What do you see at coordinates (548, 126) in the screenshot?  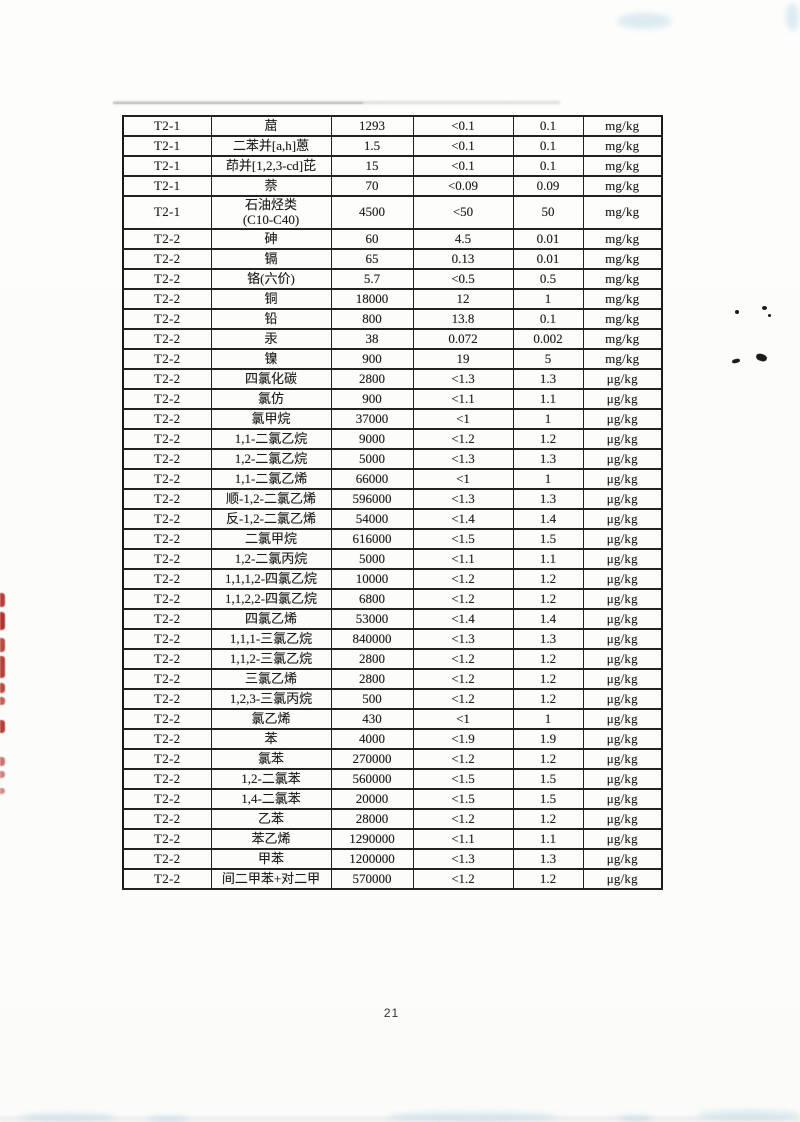 I see `detection-limit-cell: 0.1` at bounding box center [548, 126].